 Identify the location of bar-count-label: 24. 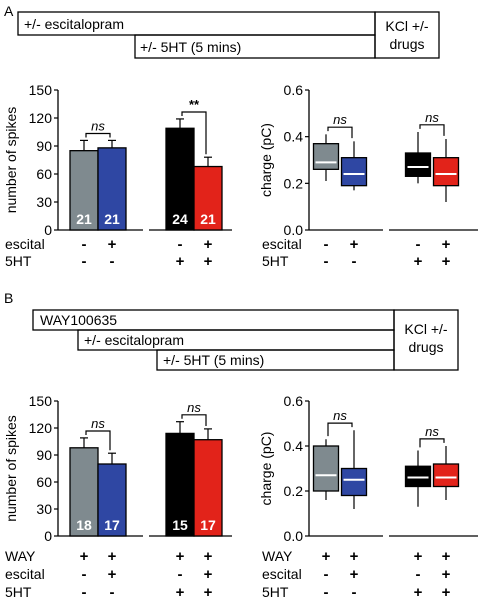
(180, 219).